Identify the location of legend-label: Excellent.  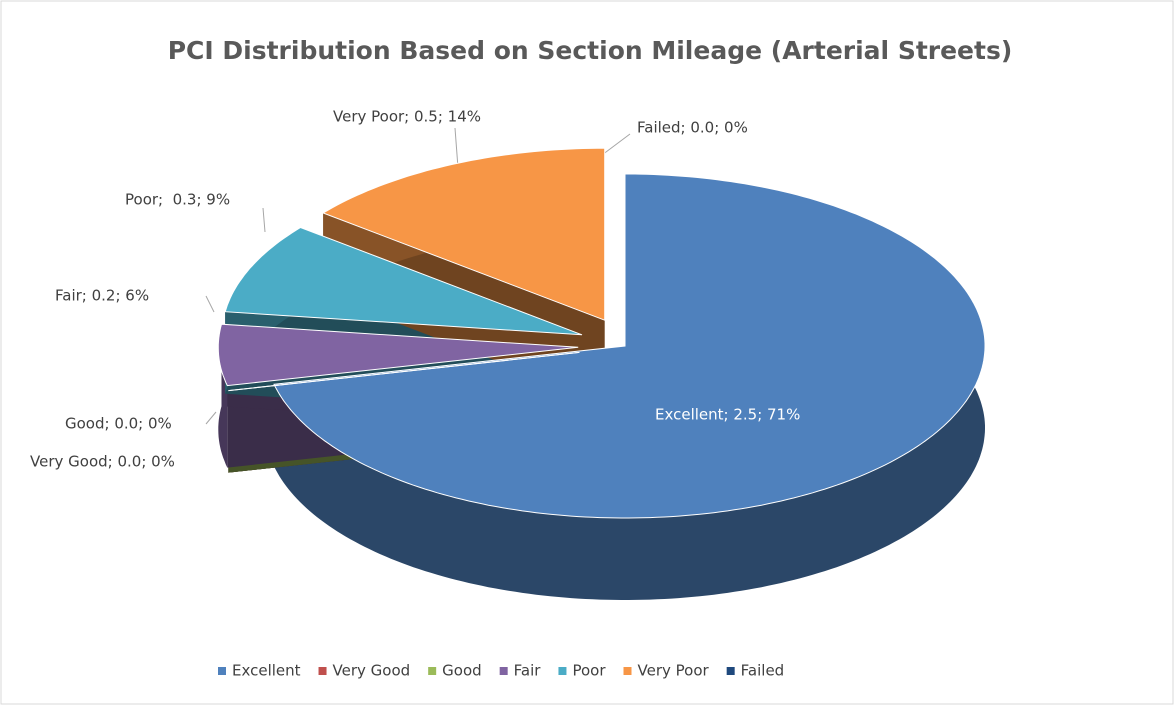
(266, 671).